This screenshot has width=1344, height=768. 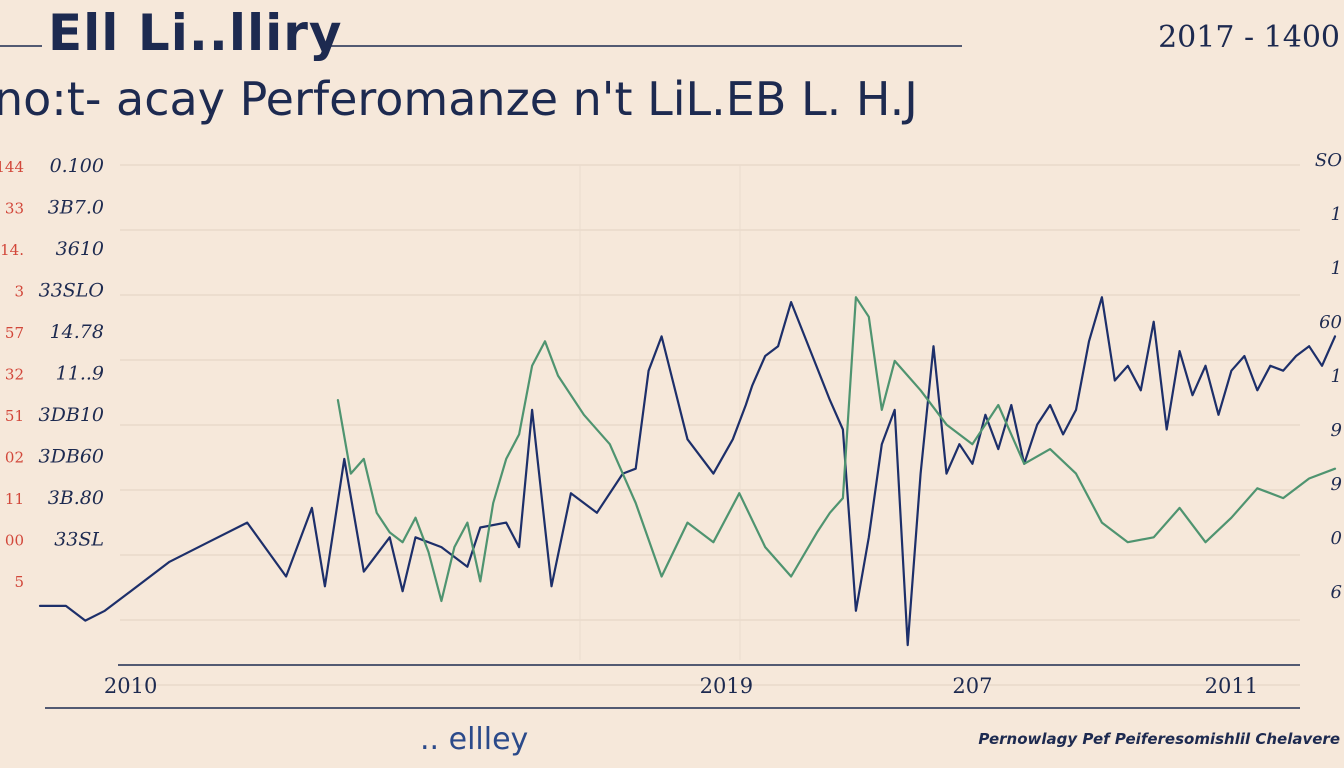 What do you see at coordinates (12, 250) in the screenshot?
I see `y-tick-label-outer-left: 14.` at bounding box center [12, 250].